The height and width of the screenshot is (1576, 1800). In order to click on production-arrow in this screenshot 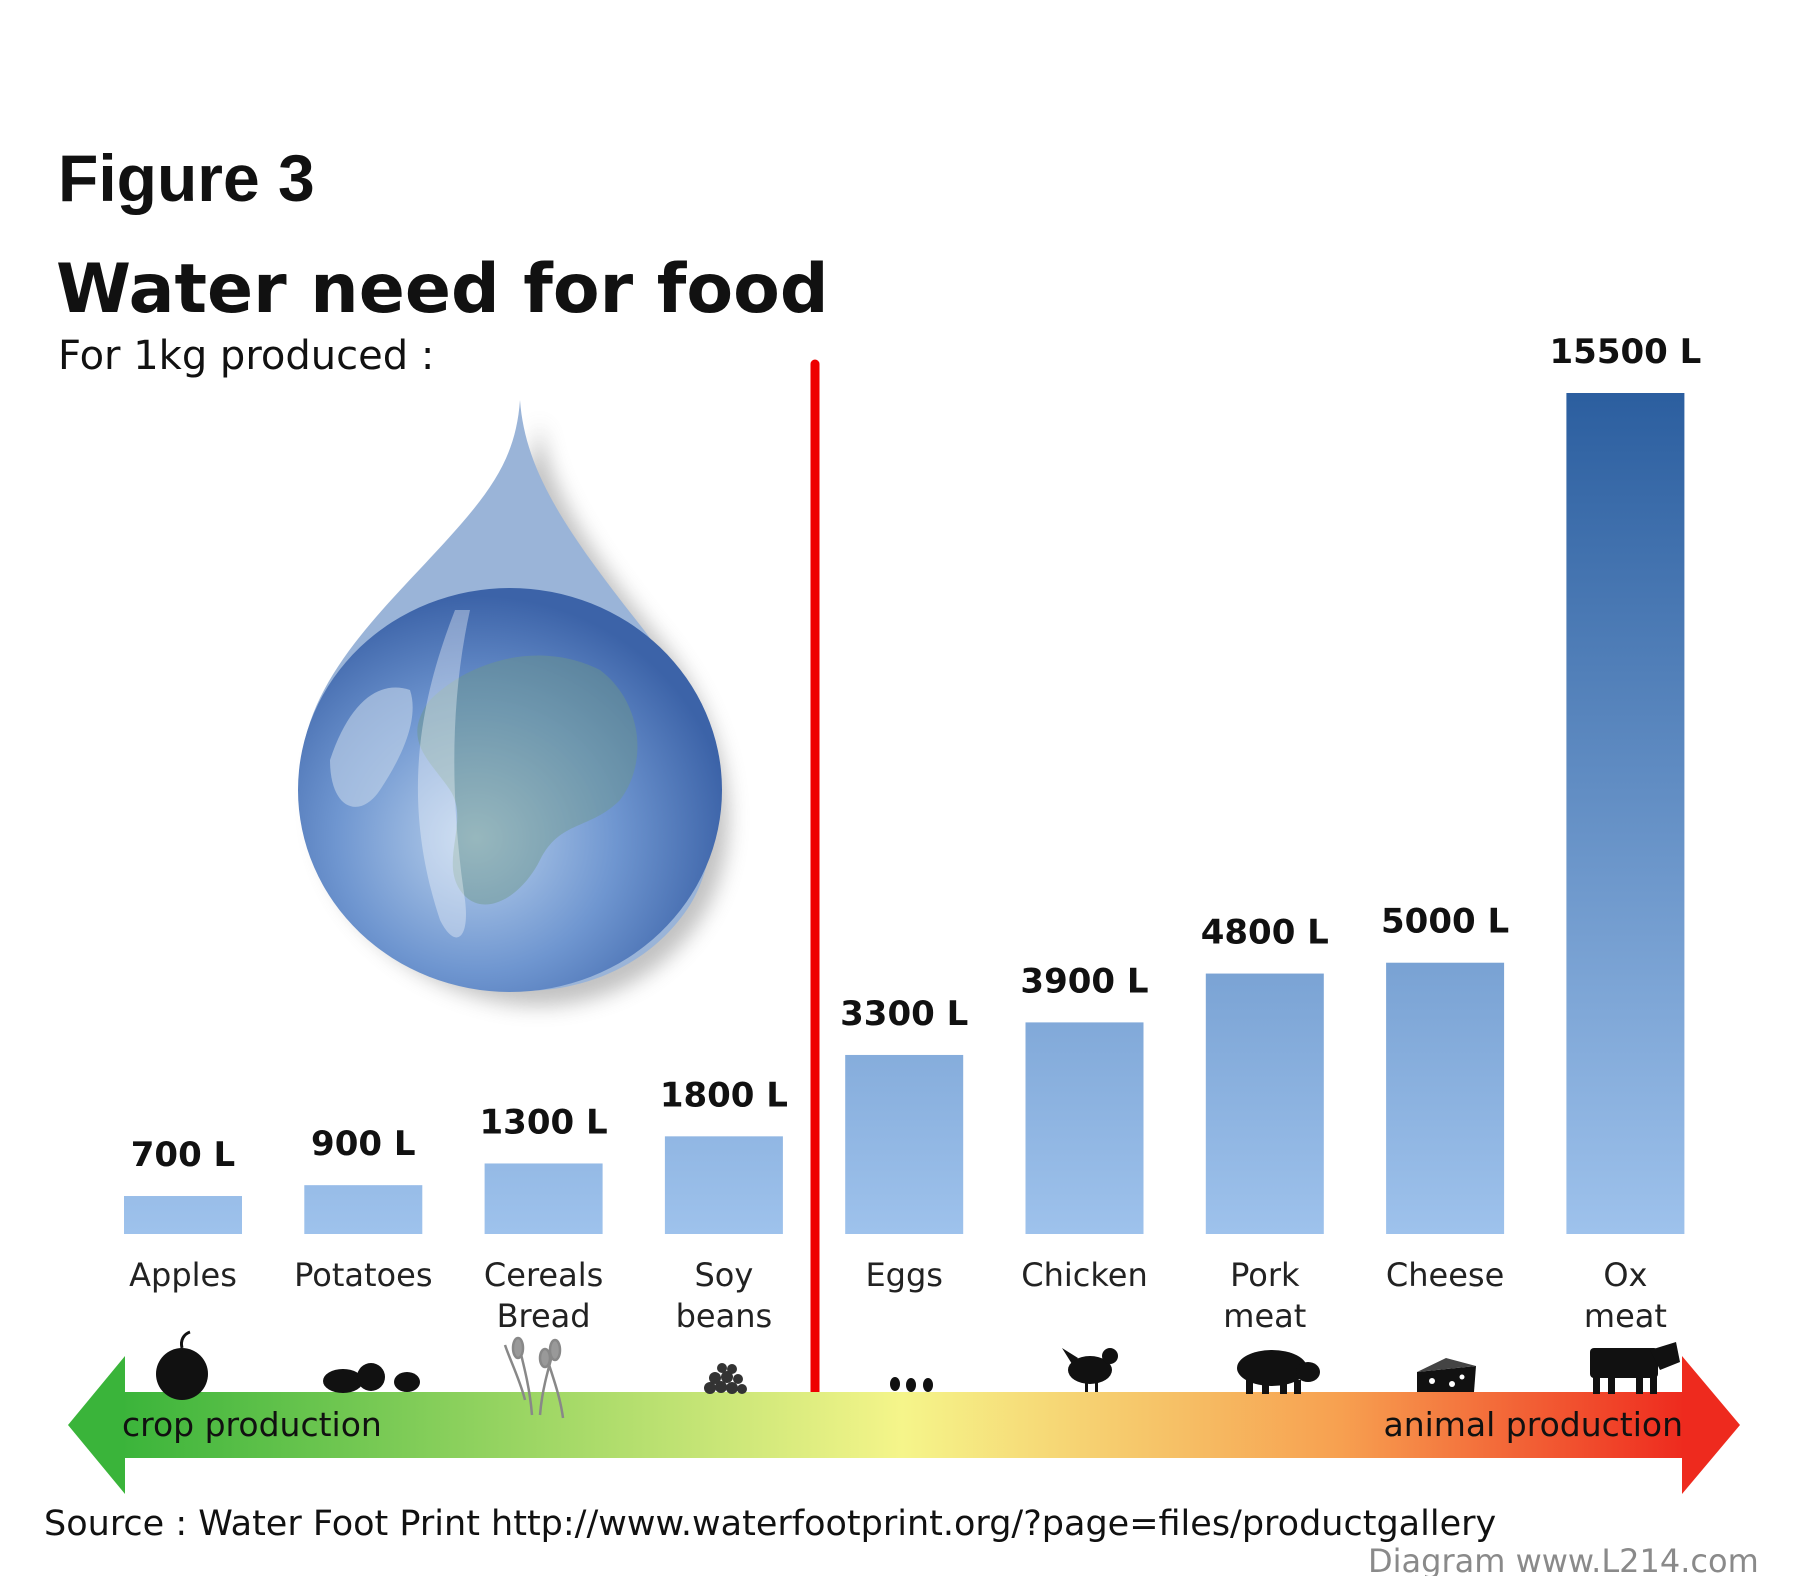, I will do `click(904, 1425)`.